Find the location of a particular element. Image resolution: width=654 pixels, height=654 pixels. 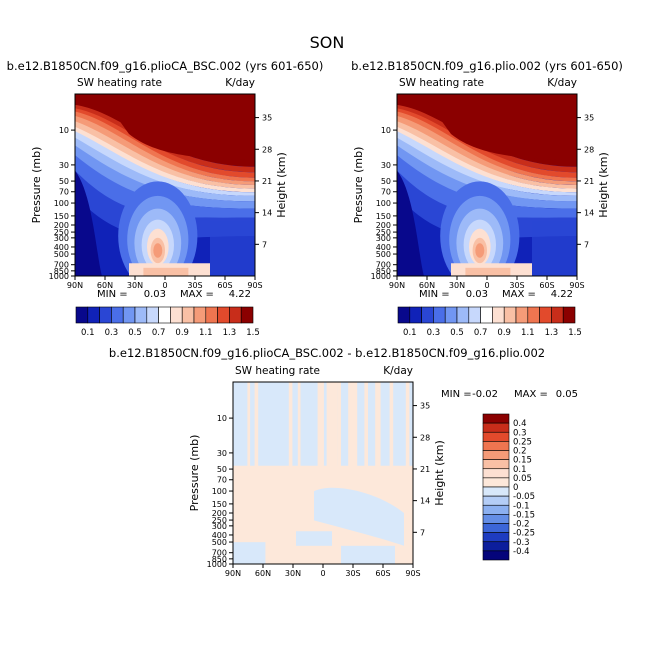

x-tick-label: 60S is located at coordinates (382, 573).